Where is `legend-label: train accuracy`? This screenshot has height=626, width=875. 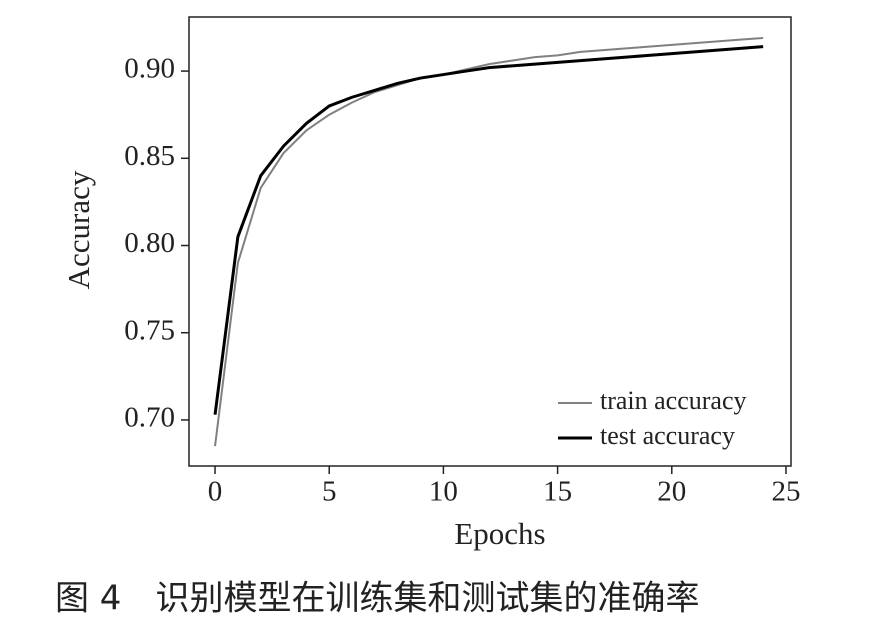
legend-label: train accuracy is located at coordinates (673, 400).